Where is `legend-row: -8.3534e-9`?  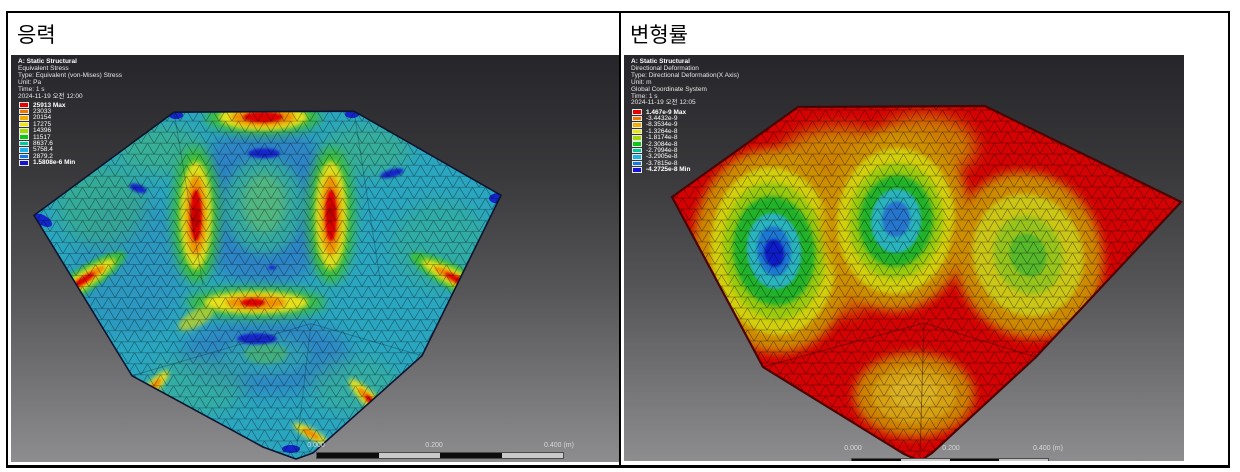 legend-row: -8.3534e-9 is located at coordinates (661, 125).